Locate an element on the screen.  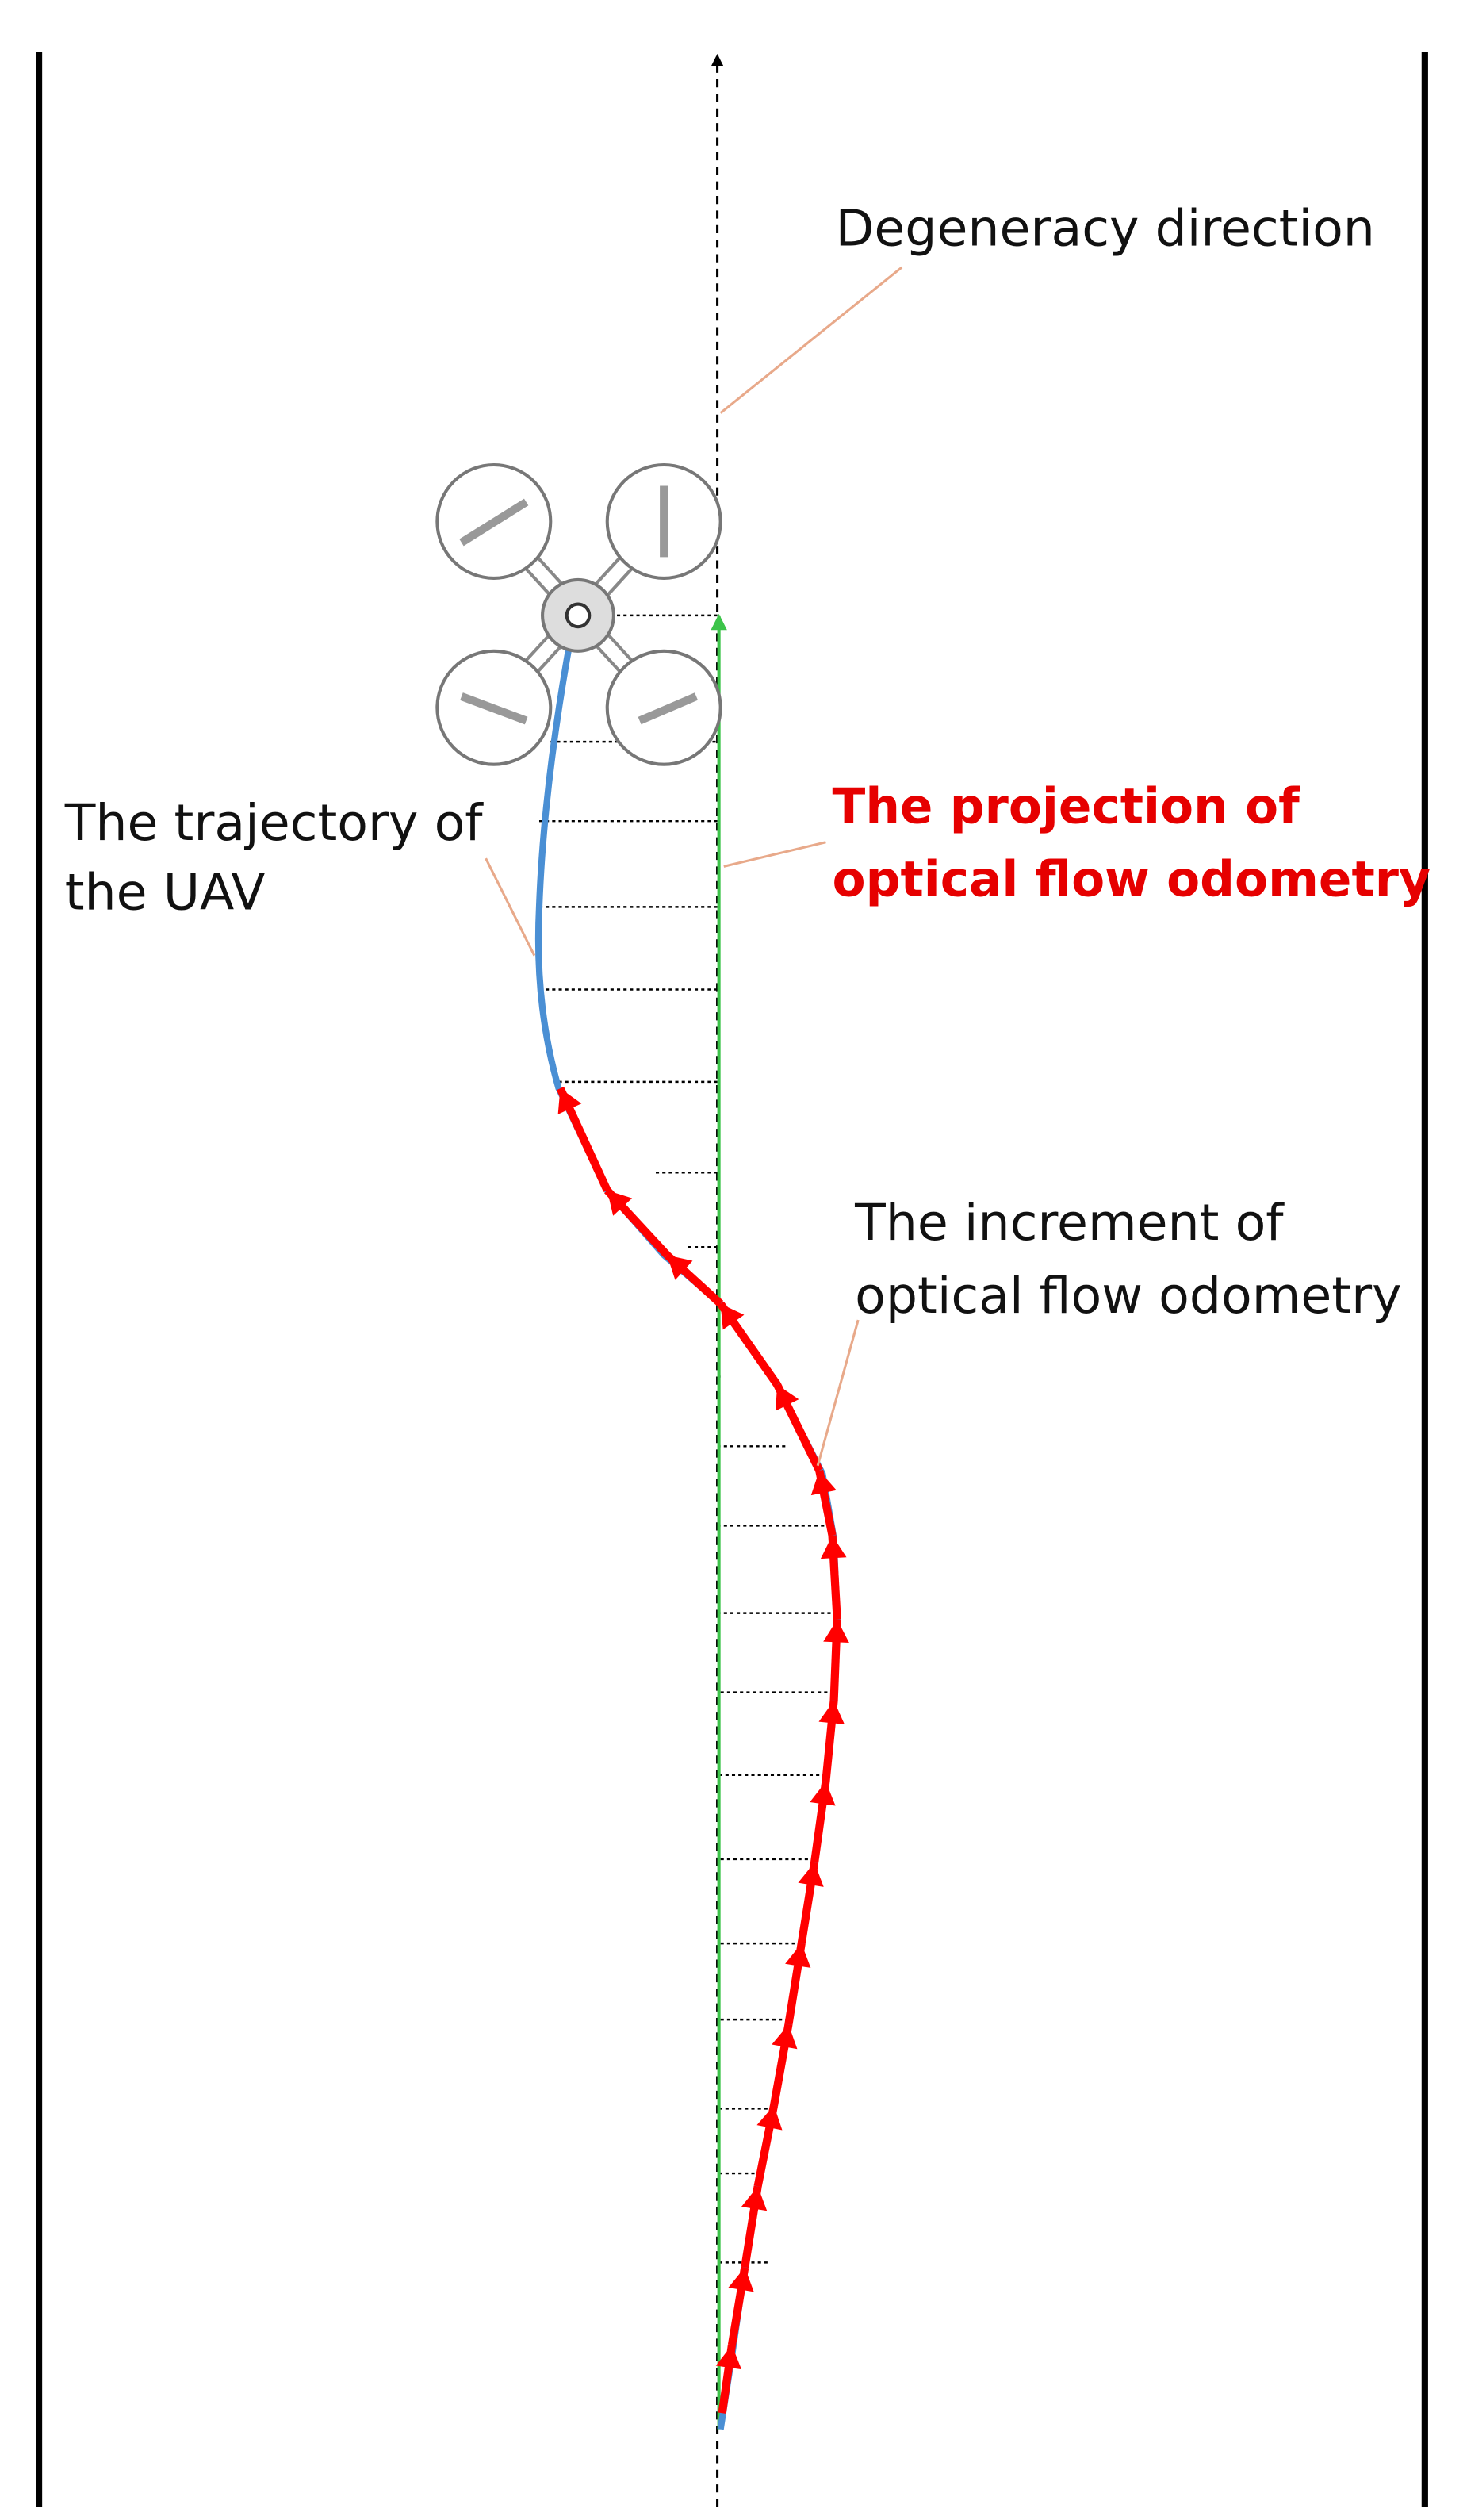
trajectory-label: the UAV is located at coordinates (165, 892).